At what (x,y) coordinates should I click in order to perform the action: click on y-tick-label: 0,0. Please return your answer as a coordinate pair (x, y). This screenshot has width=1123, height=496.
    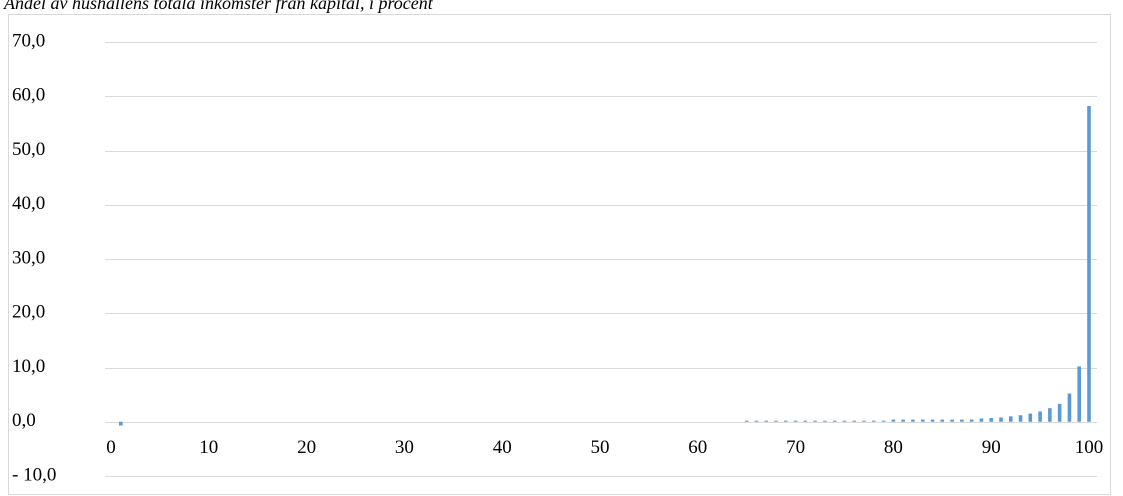
    Looking at the image, I should click on (24, 420).